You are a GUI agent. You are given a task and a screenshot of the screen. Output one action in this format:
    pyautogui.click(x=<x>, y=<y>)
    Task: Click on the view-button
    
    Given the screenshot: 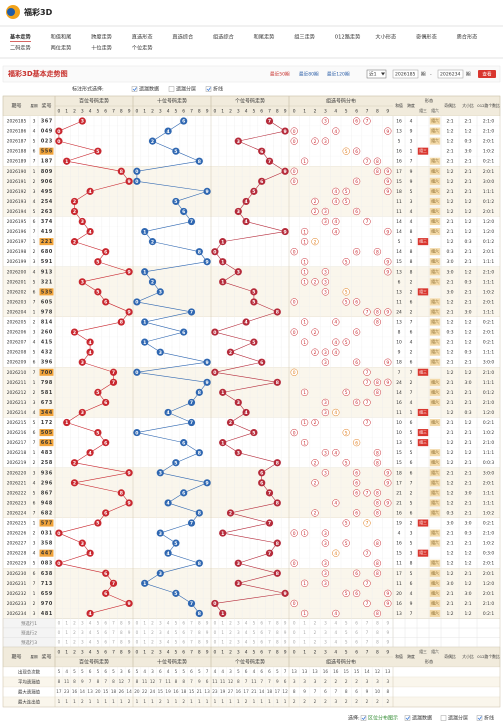 What is the action you would take?
    pyautogui.click(x=487, y=74)
    